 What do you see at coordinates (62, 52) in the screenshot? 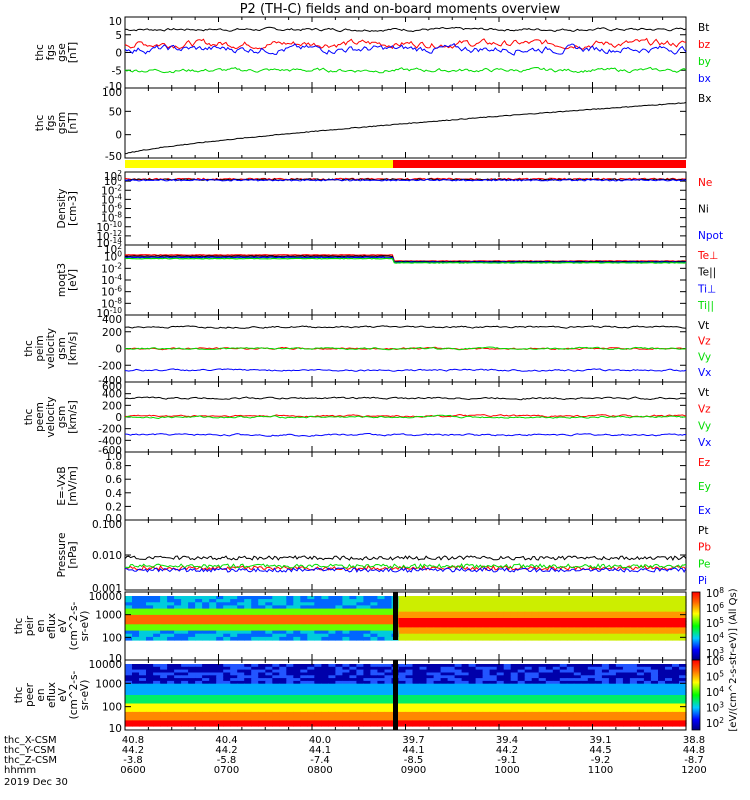
I see `fgs-ylabel-line: gse` at bounding box center [62, 52].